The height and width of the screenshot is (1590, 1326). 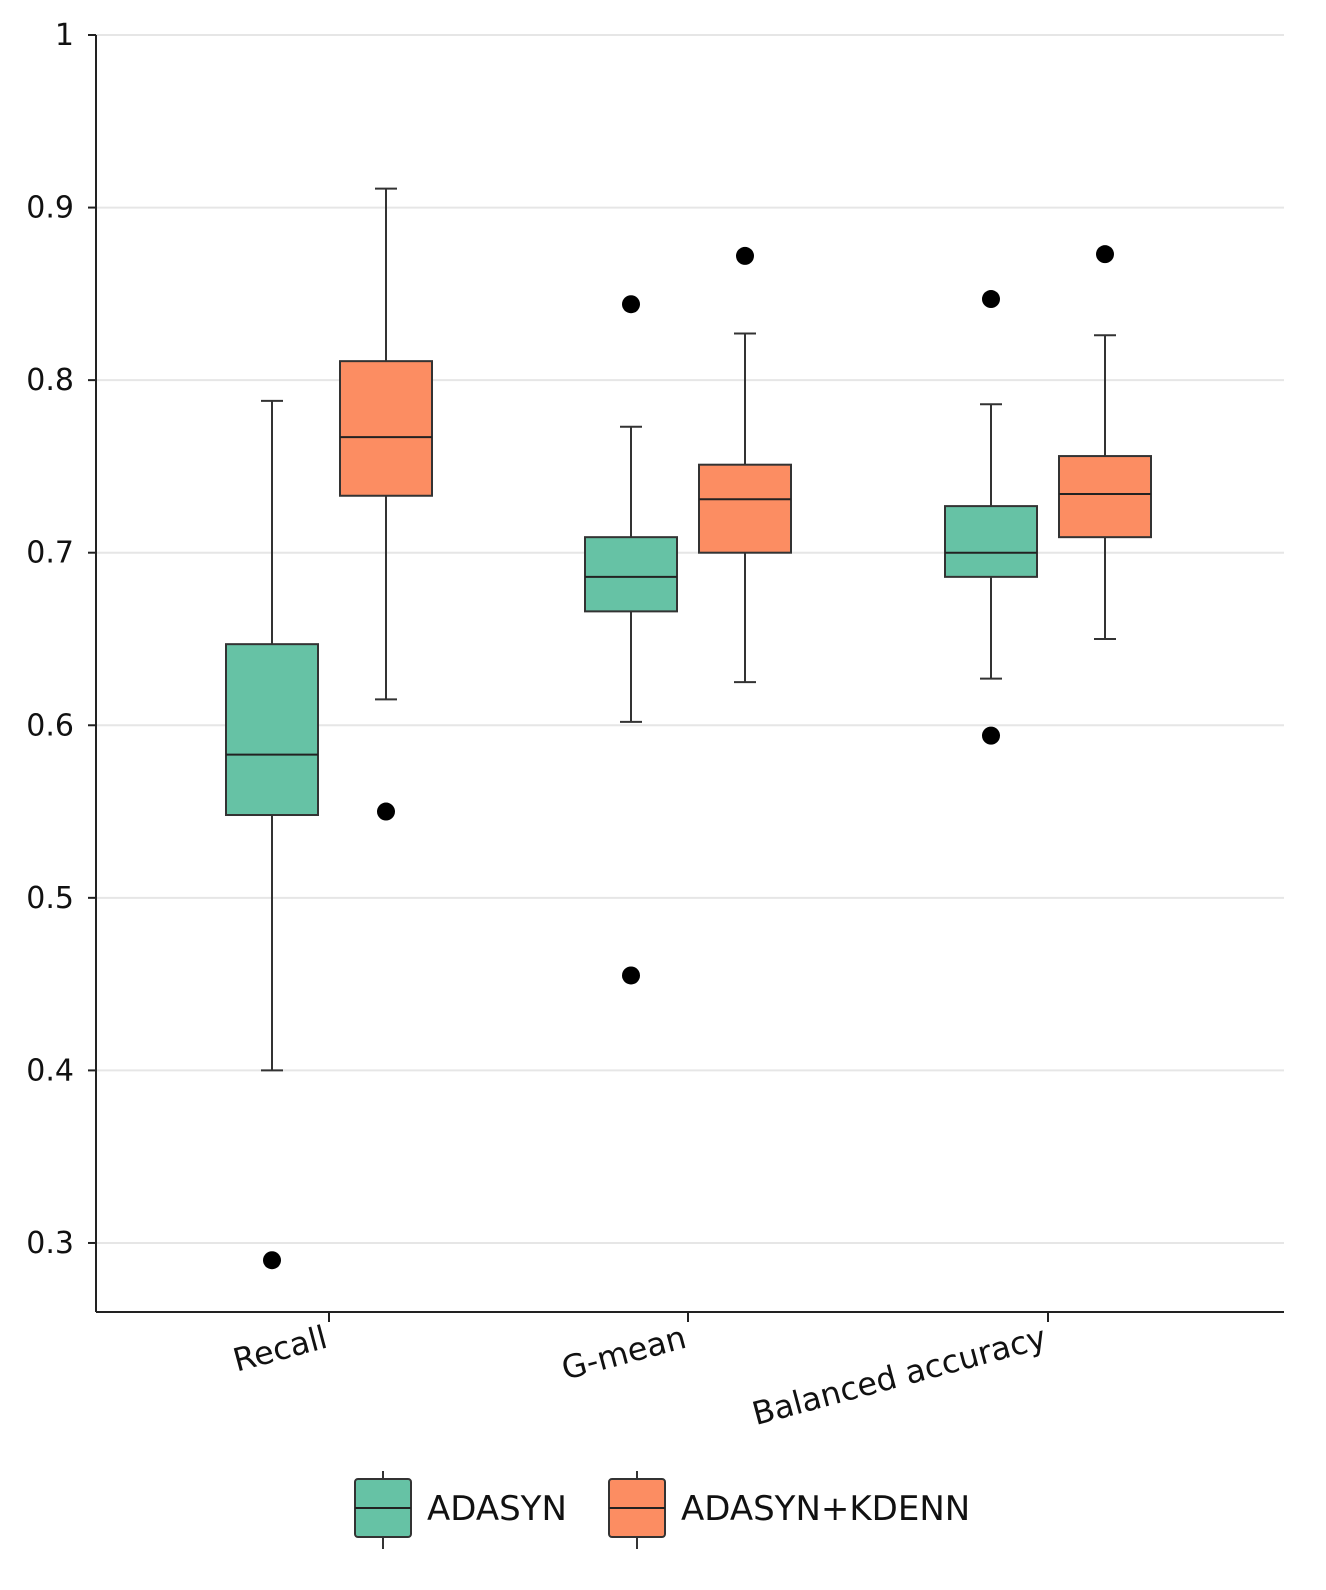 What do you see at coordinates (899, 1375) in the screenshot?
I see `category-label: Balanced accuracy` at bounding box center [899, 1375].